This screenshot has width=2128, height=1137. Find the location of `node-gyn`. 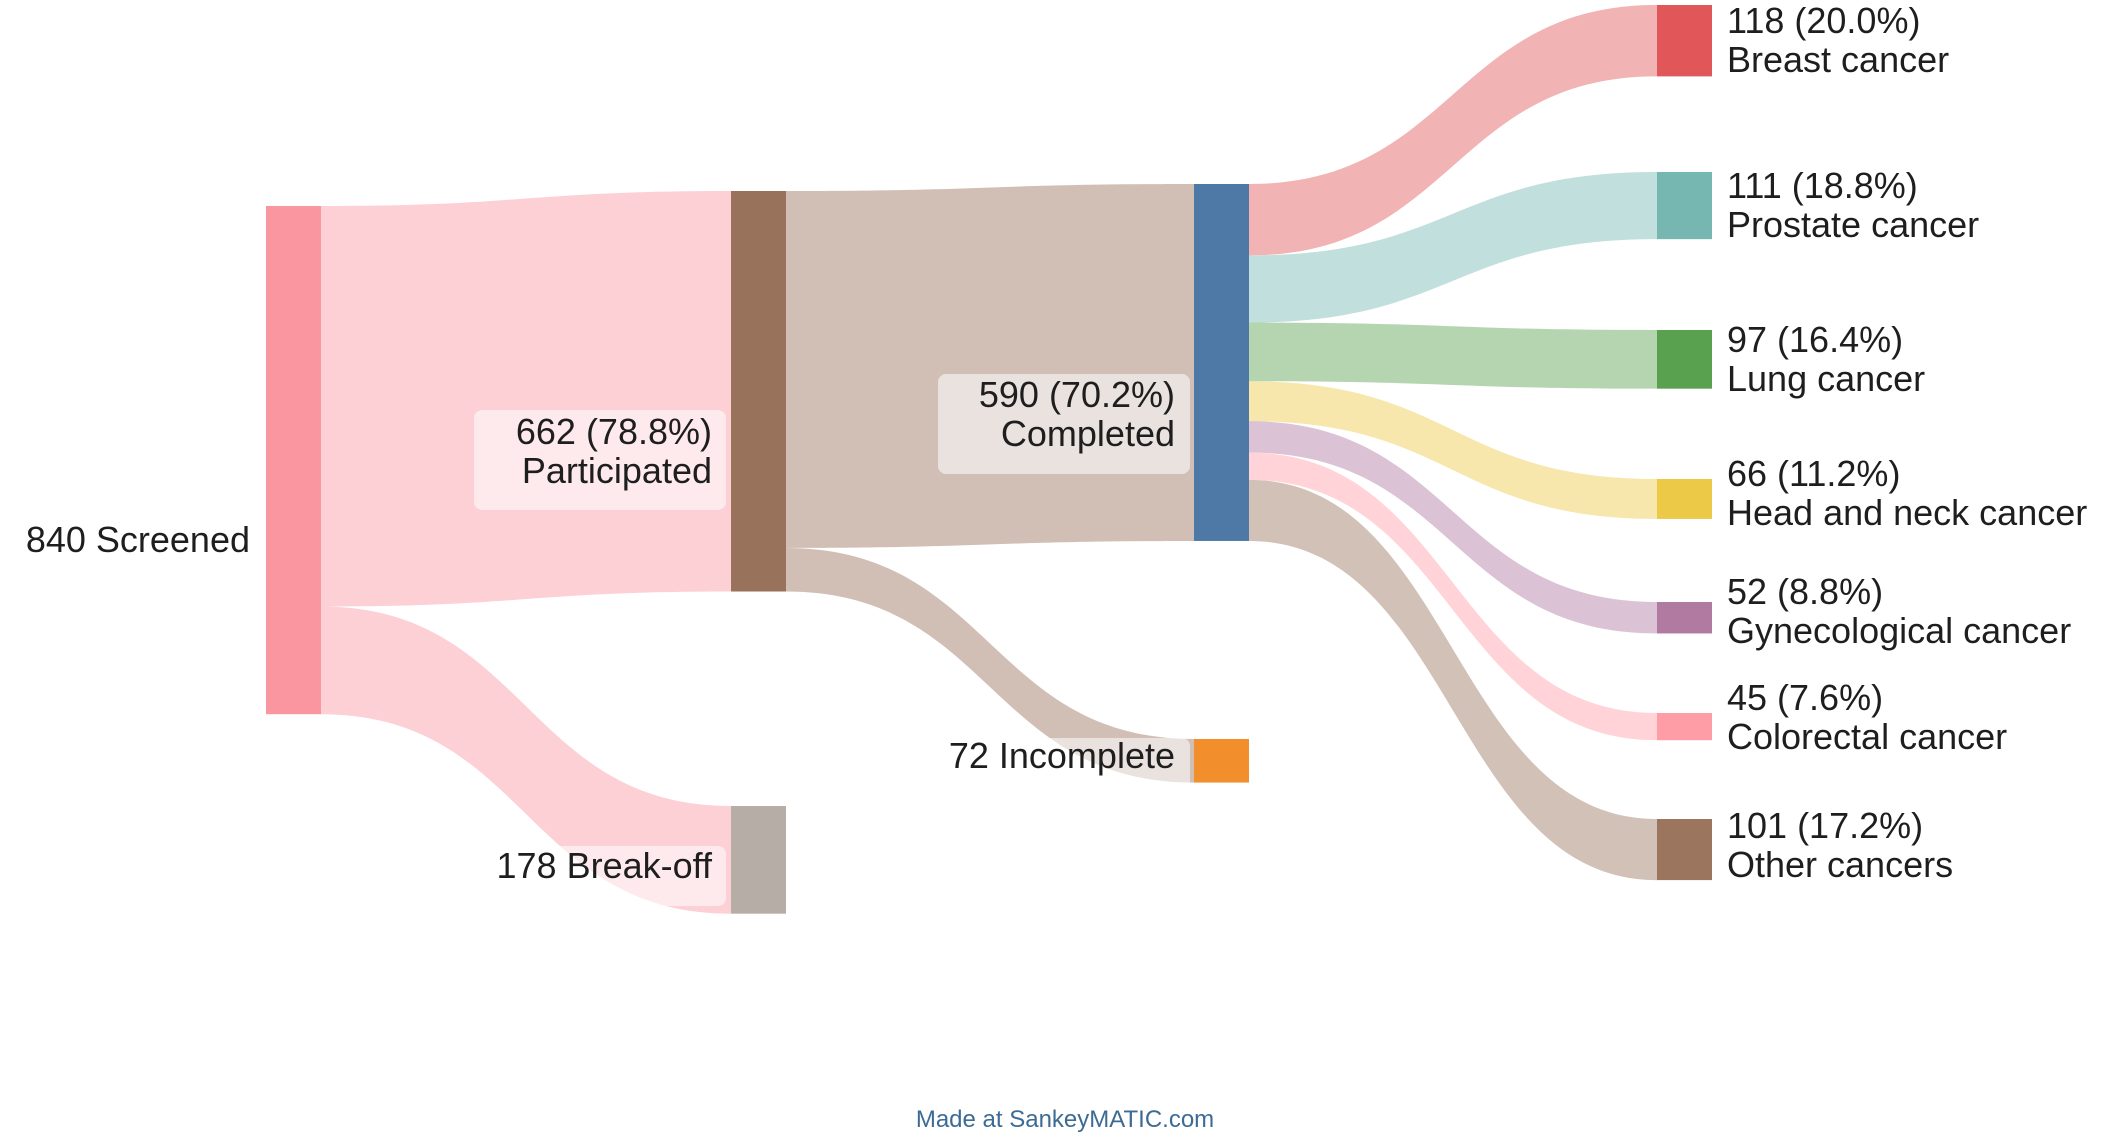

node-gyn is located at coordinates (1684, 618).